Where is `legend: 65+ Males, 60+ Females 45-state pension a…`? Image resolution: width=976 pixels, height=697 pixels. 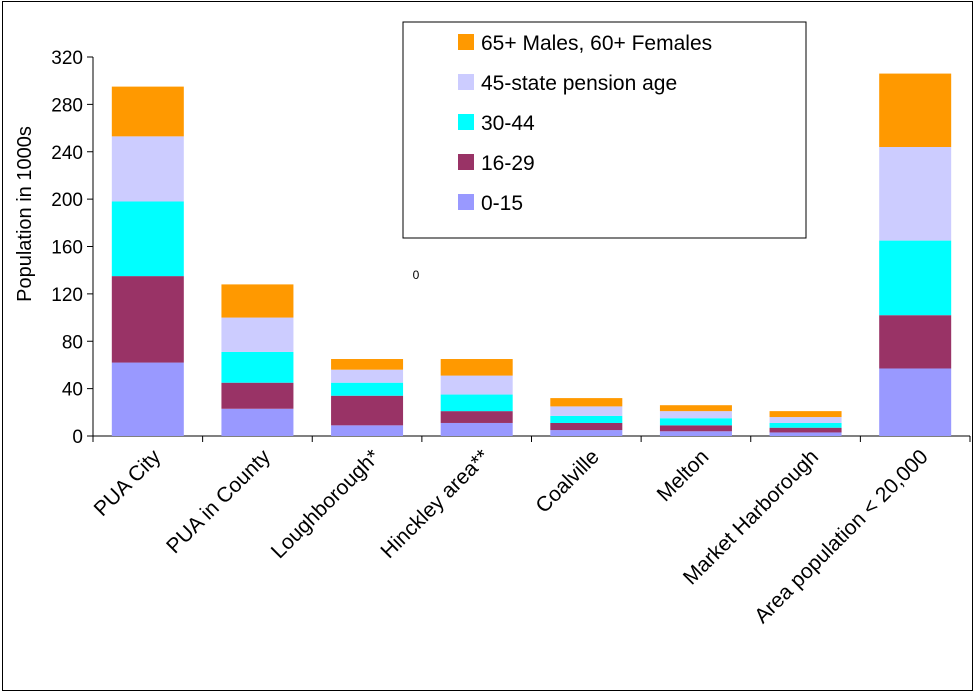
legend: 65+ Males, 60+ Females 45-state pension a… is located at coordinates (604, 130).